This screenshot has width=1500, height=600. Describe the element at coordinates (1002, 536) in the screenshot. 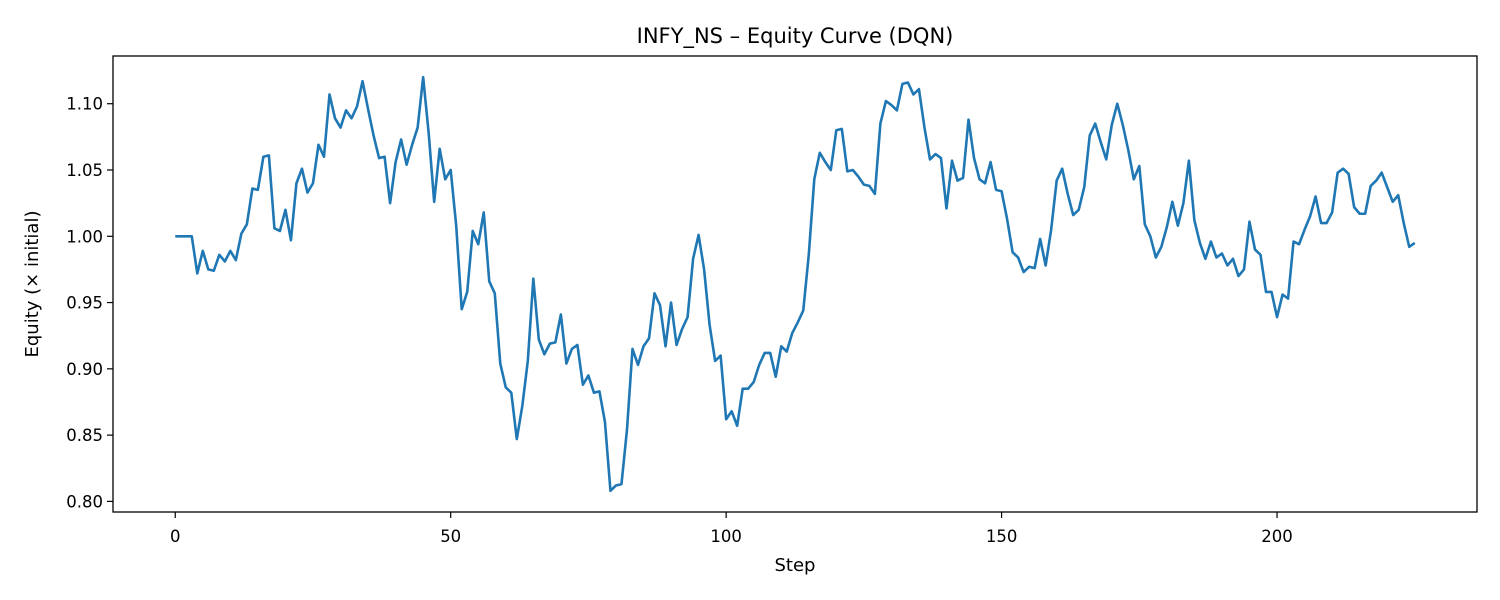

I see `x-tick-label: 150` at that location.